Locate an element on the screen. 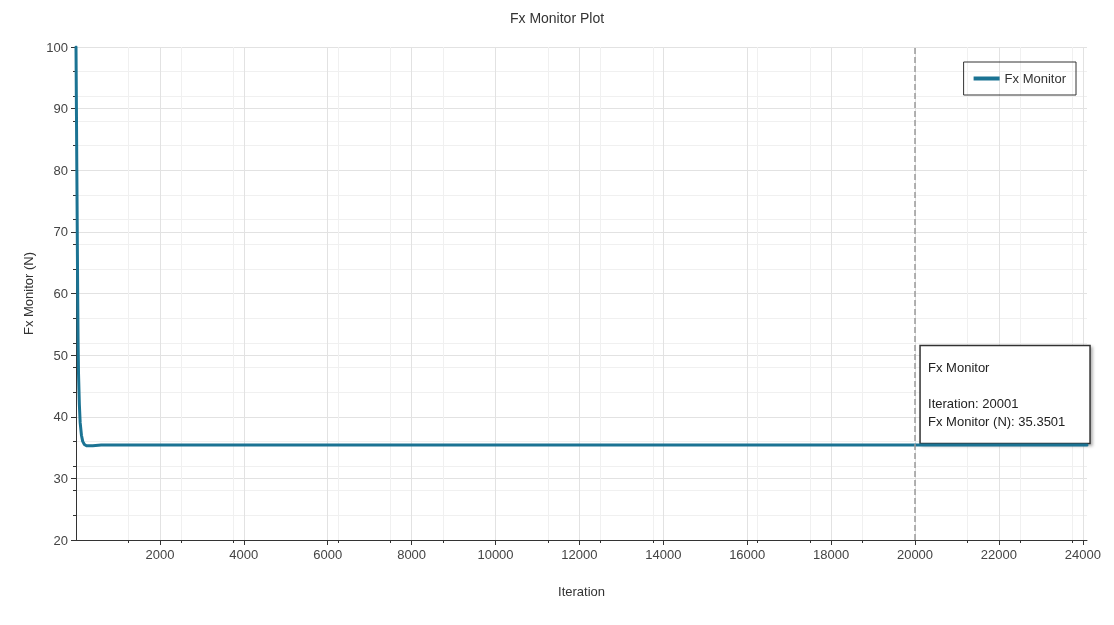 The height and width of the screenshot is (625, 1114). x-tick-label: 6000 is located at coordinates (328, 554).